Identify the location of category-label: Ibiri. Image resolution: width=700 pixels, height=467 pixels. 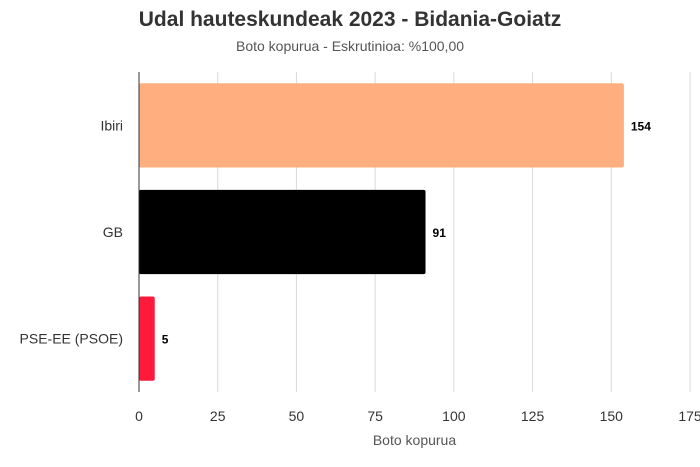
(111, 125).